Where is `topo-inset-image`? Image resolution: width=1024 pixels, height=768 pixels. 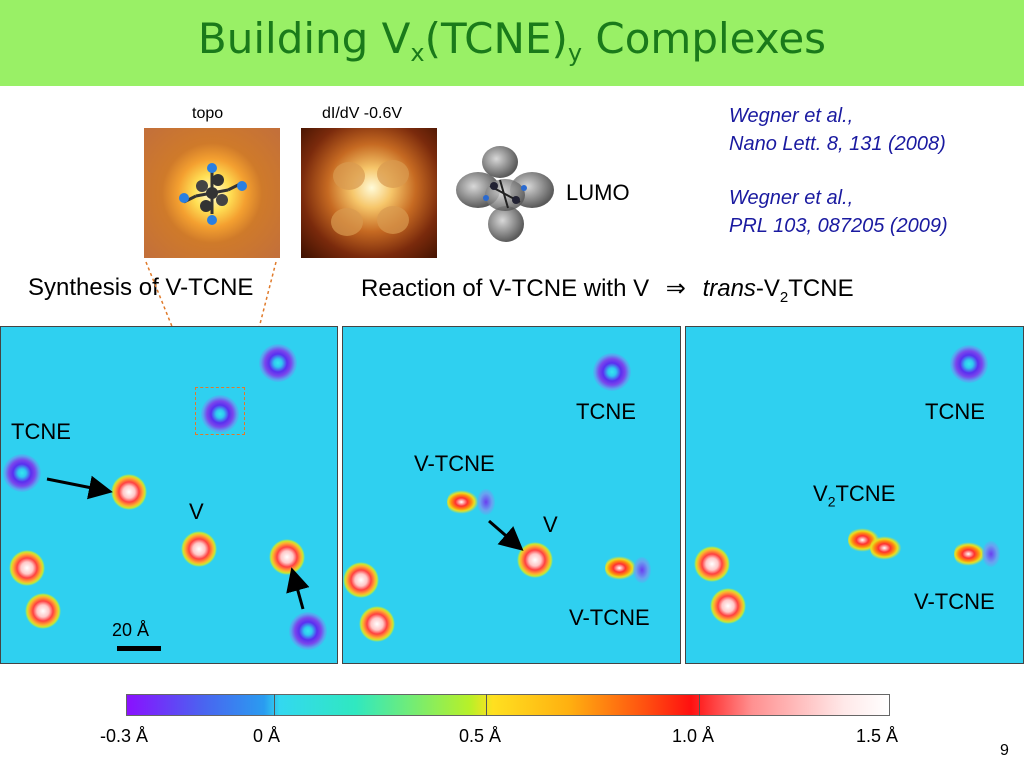 topo-inset-image is located at coordinates (212, 193).